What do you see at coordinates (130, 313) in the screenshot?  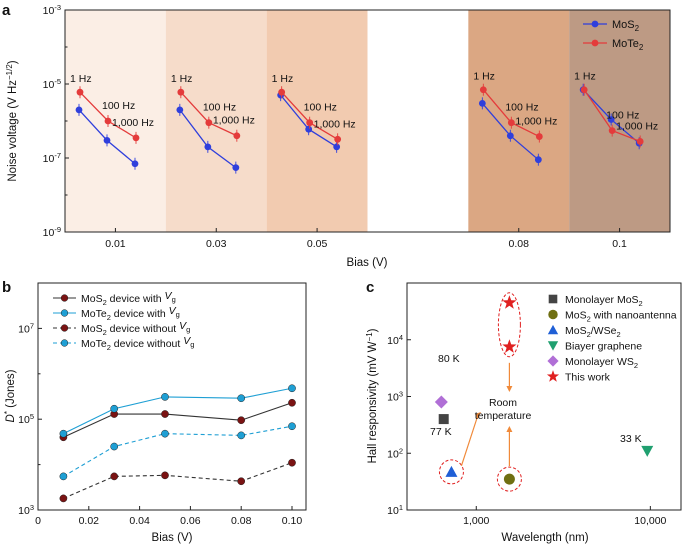 I see `legend-label: MoTe2 device with Vg` at bounding box center [130, 313].